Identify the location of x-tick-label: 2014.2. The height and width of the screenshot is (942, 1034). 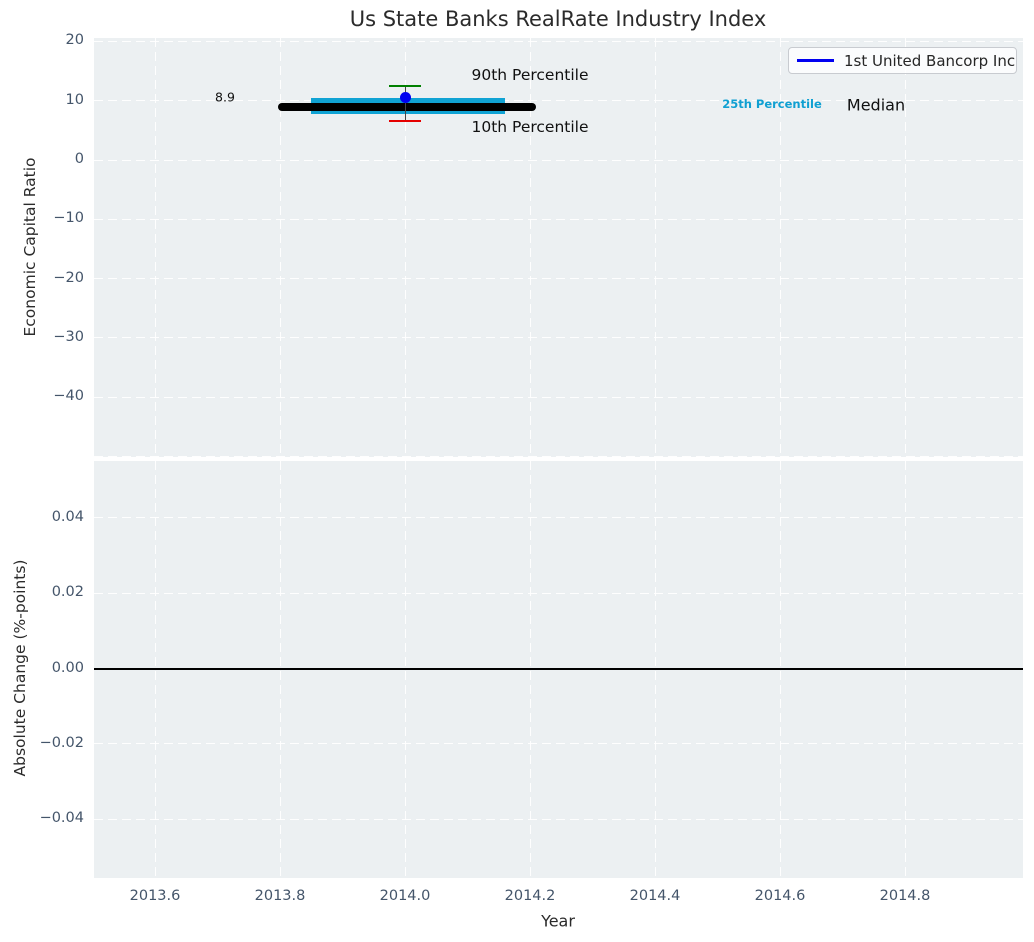
(530, 896).